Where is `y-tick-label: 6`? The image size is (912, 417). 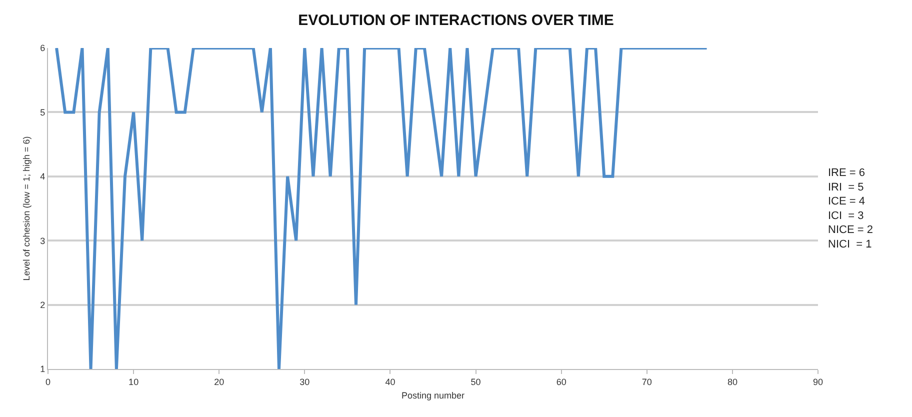
y-tick-label: 6 is located at coordinates (43, 48).